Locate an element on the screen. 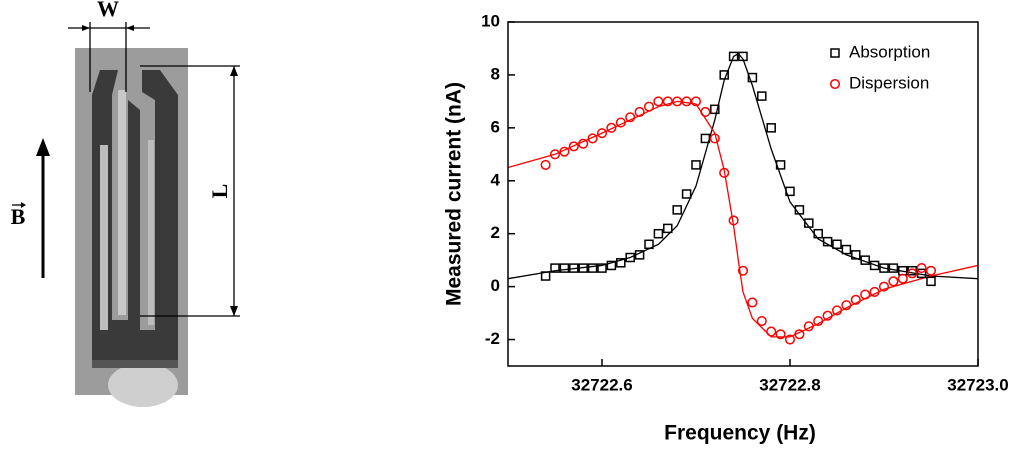  y-tick-label: 10 is located at coordinates (490, 20).